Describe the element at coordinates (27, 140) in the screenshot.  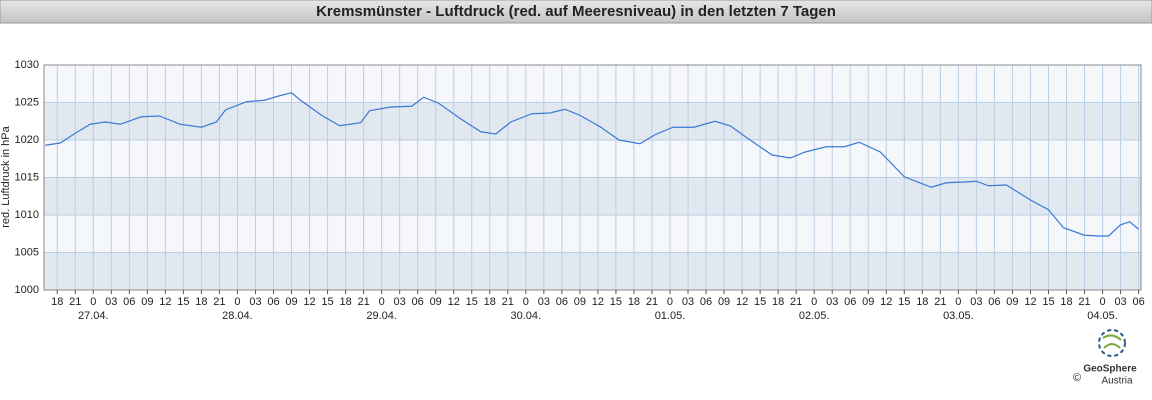
I see `y-tick-label: 1020` at that location.